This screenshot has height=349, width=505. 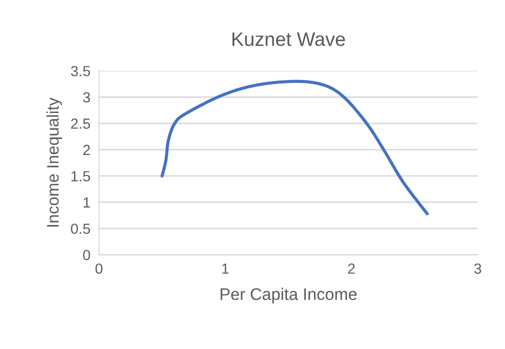 I want to click on x-tick-label: 0, so click(x=98, y=268).